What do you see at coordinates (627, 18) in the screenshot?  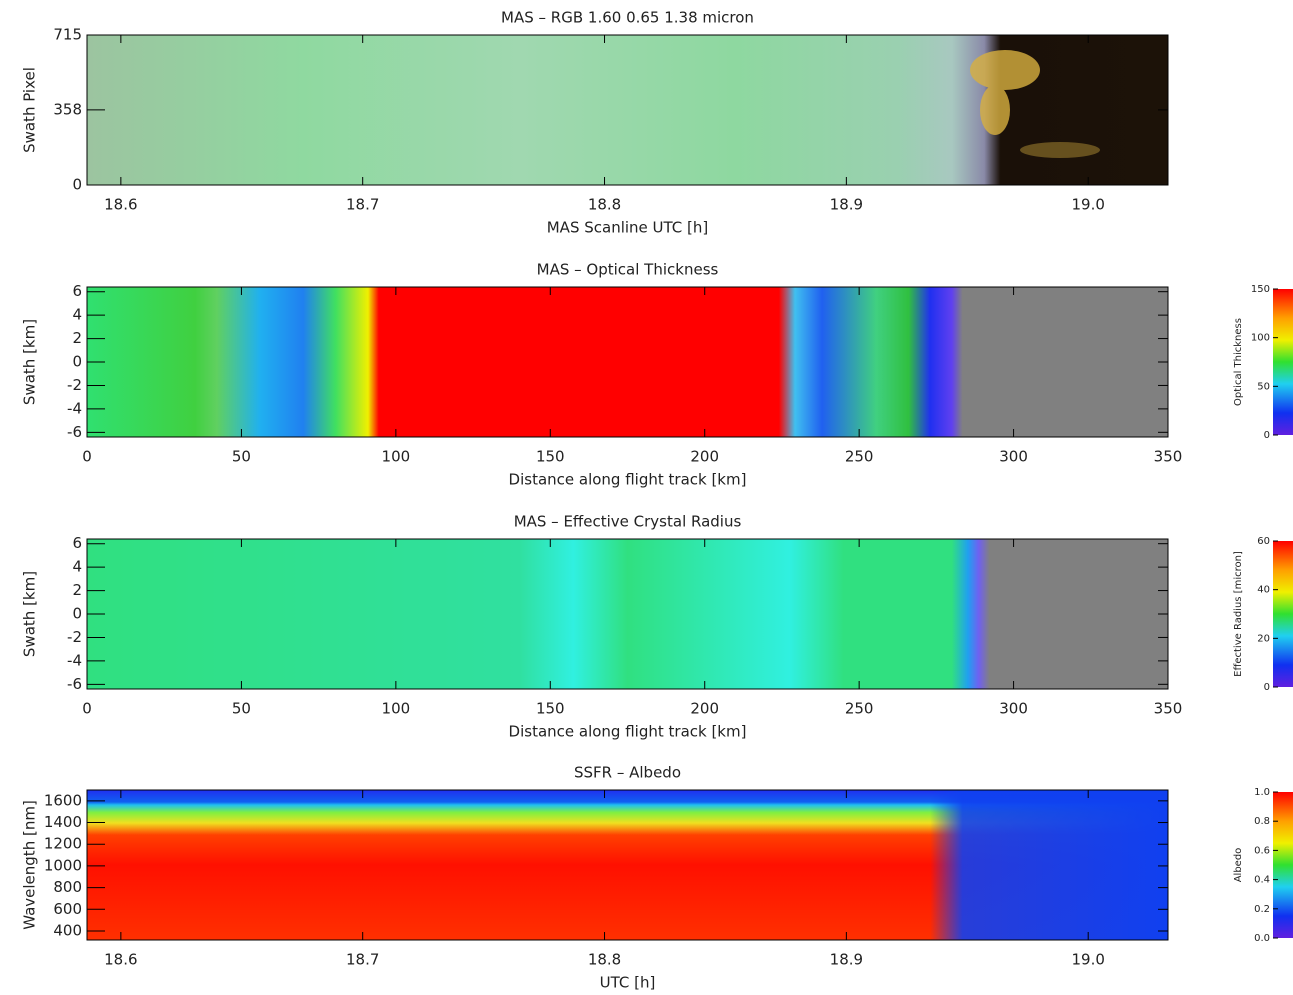 I see `panel-title: MAS – RGB 1.60 0.65 1.38 micron` at bounding box center [627, 18].